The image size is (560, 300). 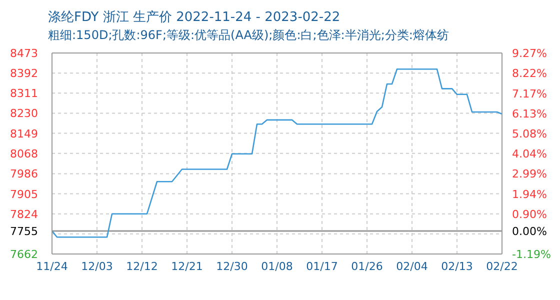 I want to click on y2-tick-label: 5.08%, so click(x=529, y=134).